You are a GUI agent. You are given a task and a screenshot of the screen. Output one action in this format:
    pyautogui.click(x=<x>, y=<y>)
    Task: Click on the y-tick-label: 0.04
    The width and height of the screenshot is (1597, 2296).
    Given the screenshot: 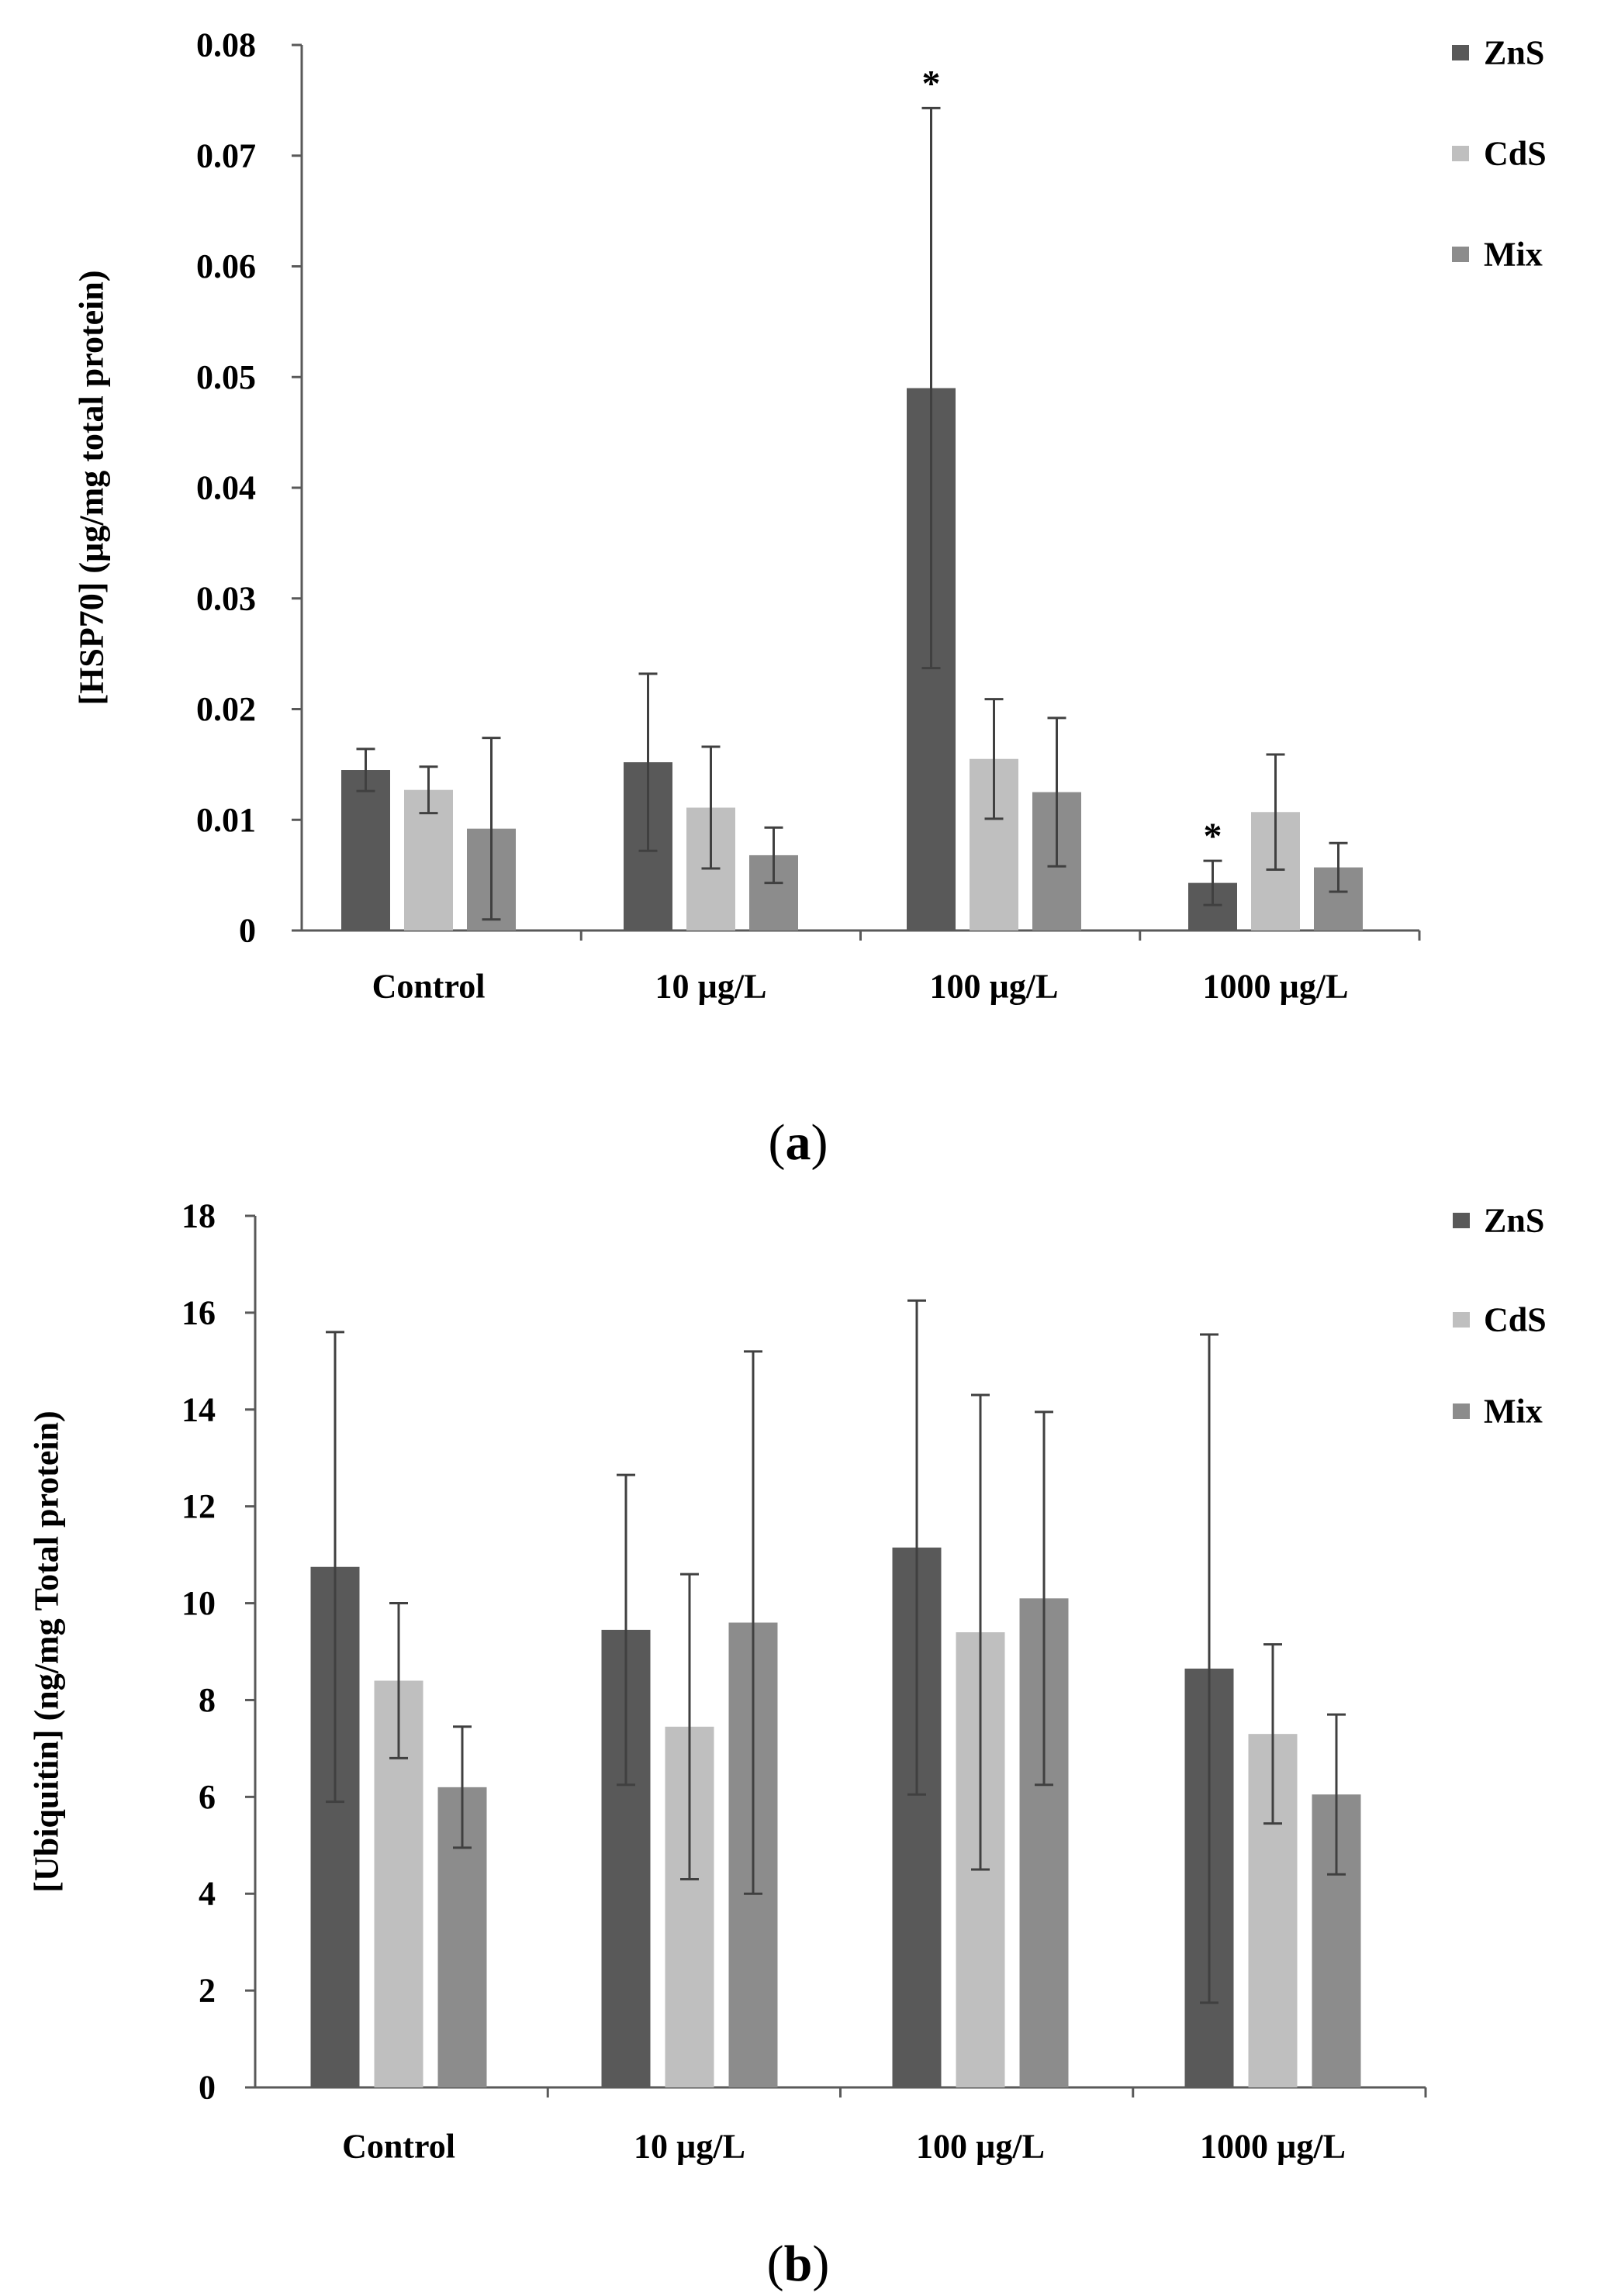 What is the action you would take?
    pyautogui.click(x=226, y=488)
    